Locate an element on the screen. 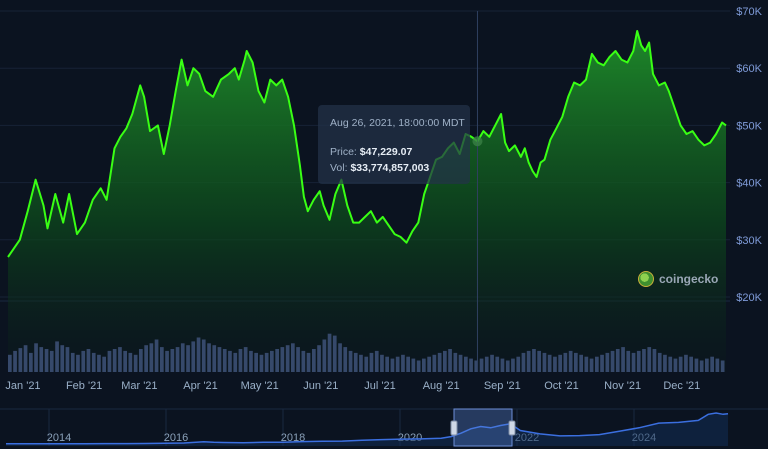  x-tick-label: Sep '21 is located at coordinates (502, 386).